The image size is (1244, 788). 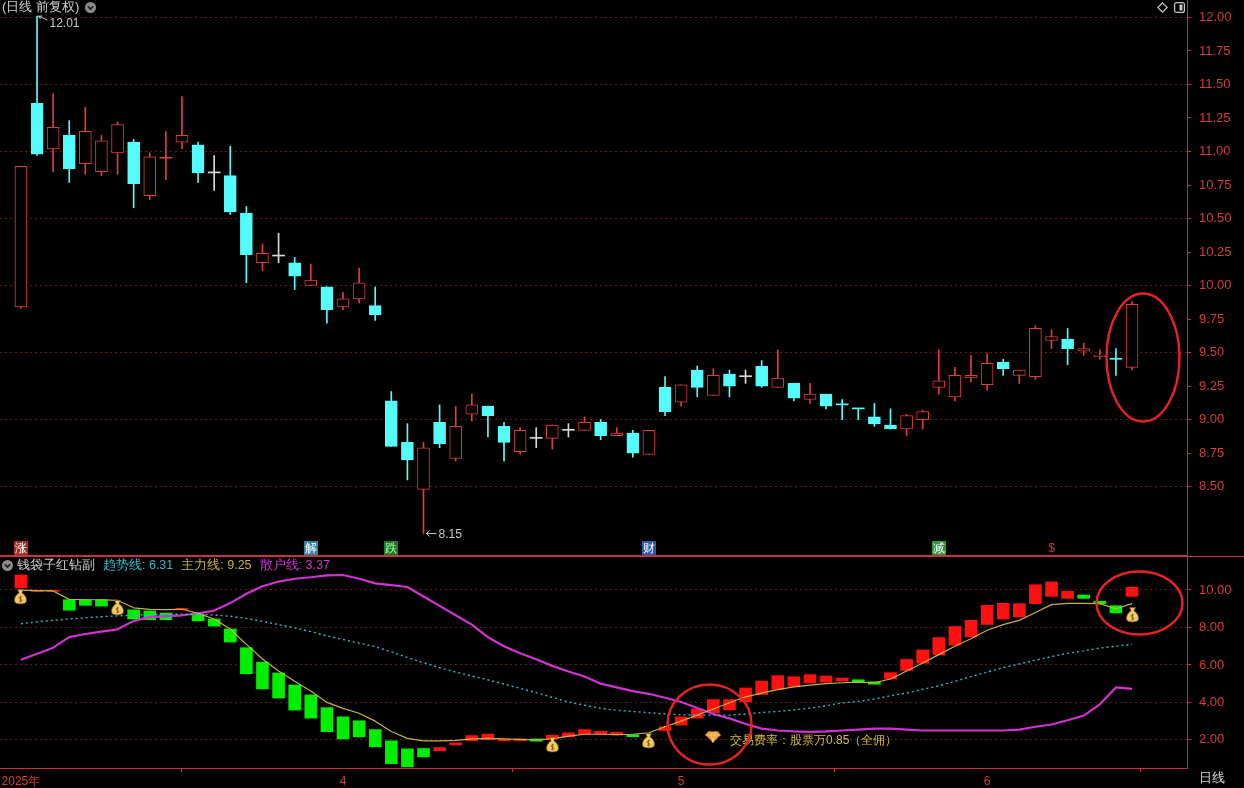 What do you see at coordinates (64, 23) in the screenshot?
I see `annotation: 12.01` at bounding box center [64, 23].